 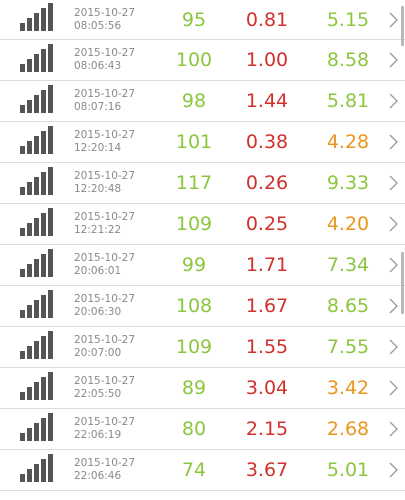 I want to click on value-secondary: 0.81, so click(x=267, y=20).